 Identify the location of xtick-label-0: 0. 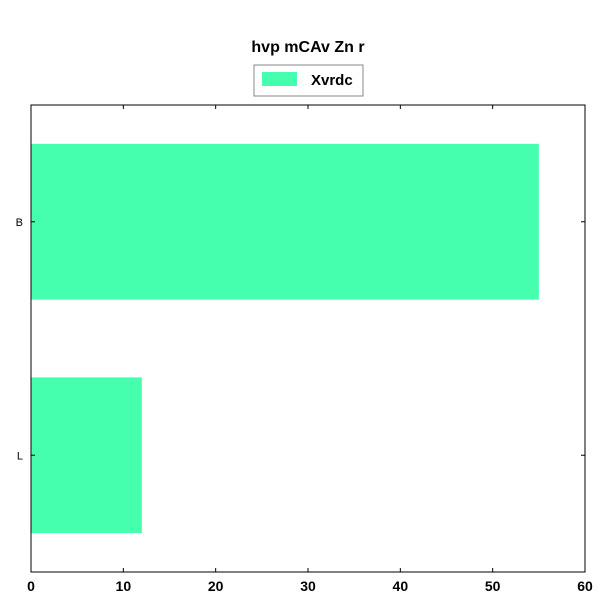
(31, 586).